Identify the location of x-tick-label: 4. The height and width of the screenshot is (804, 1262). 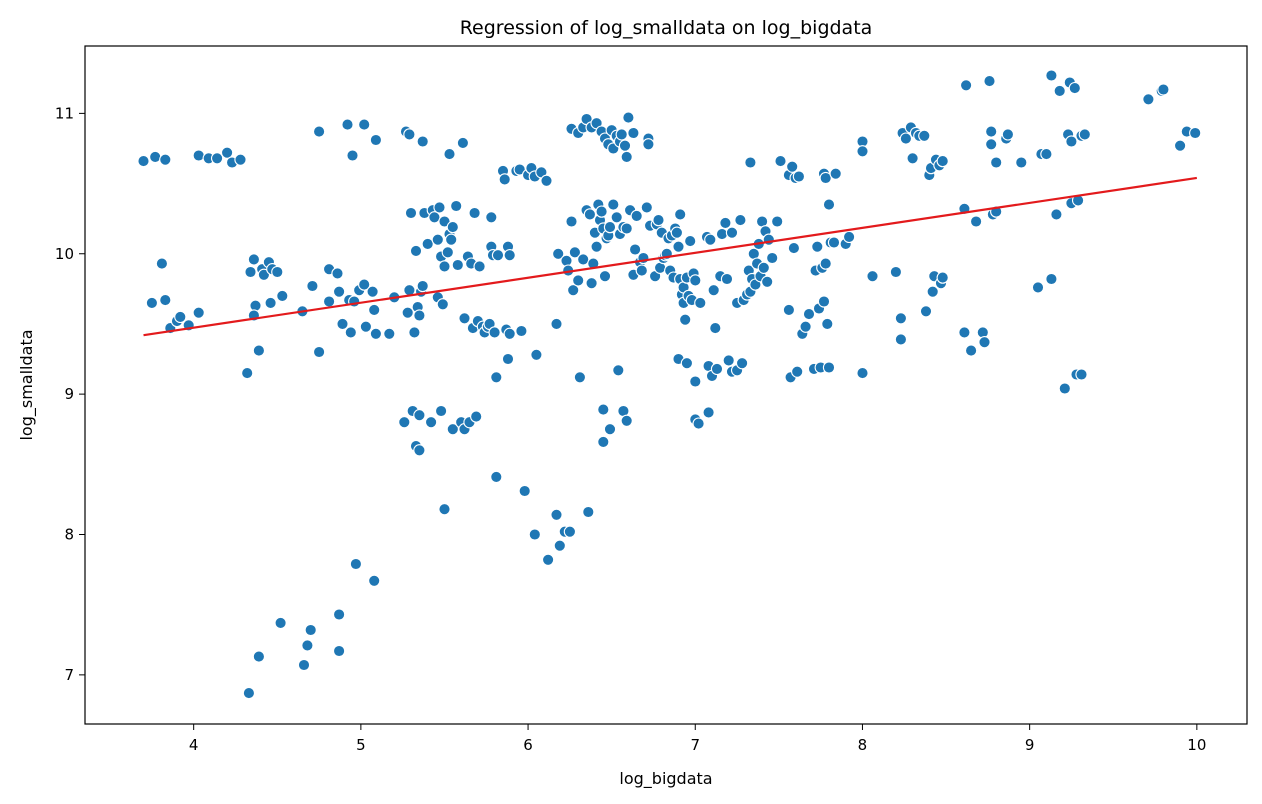
(194, 745).